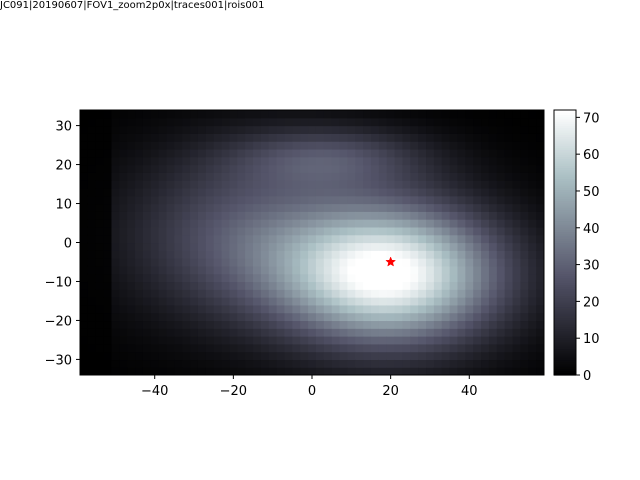 This screenshot has width=640, height=480. I want to click on colorbar-frame, so click(565, 242).